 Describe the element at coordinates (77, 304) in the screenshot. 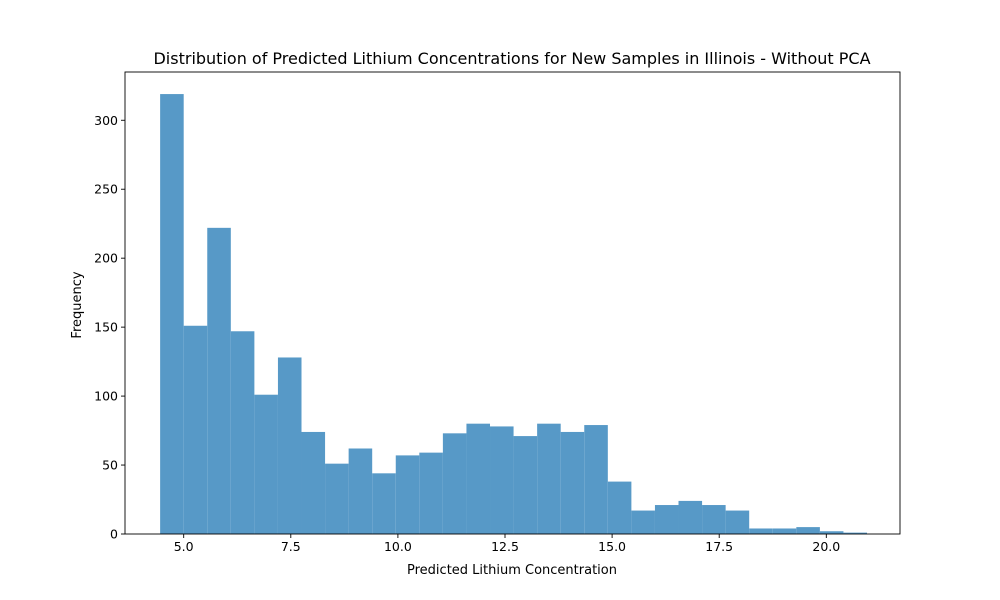

I see `y-axis-label: Frequency` at that location.